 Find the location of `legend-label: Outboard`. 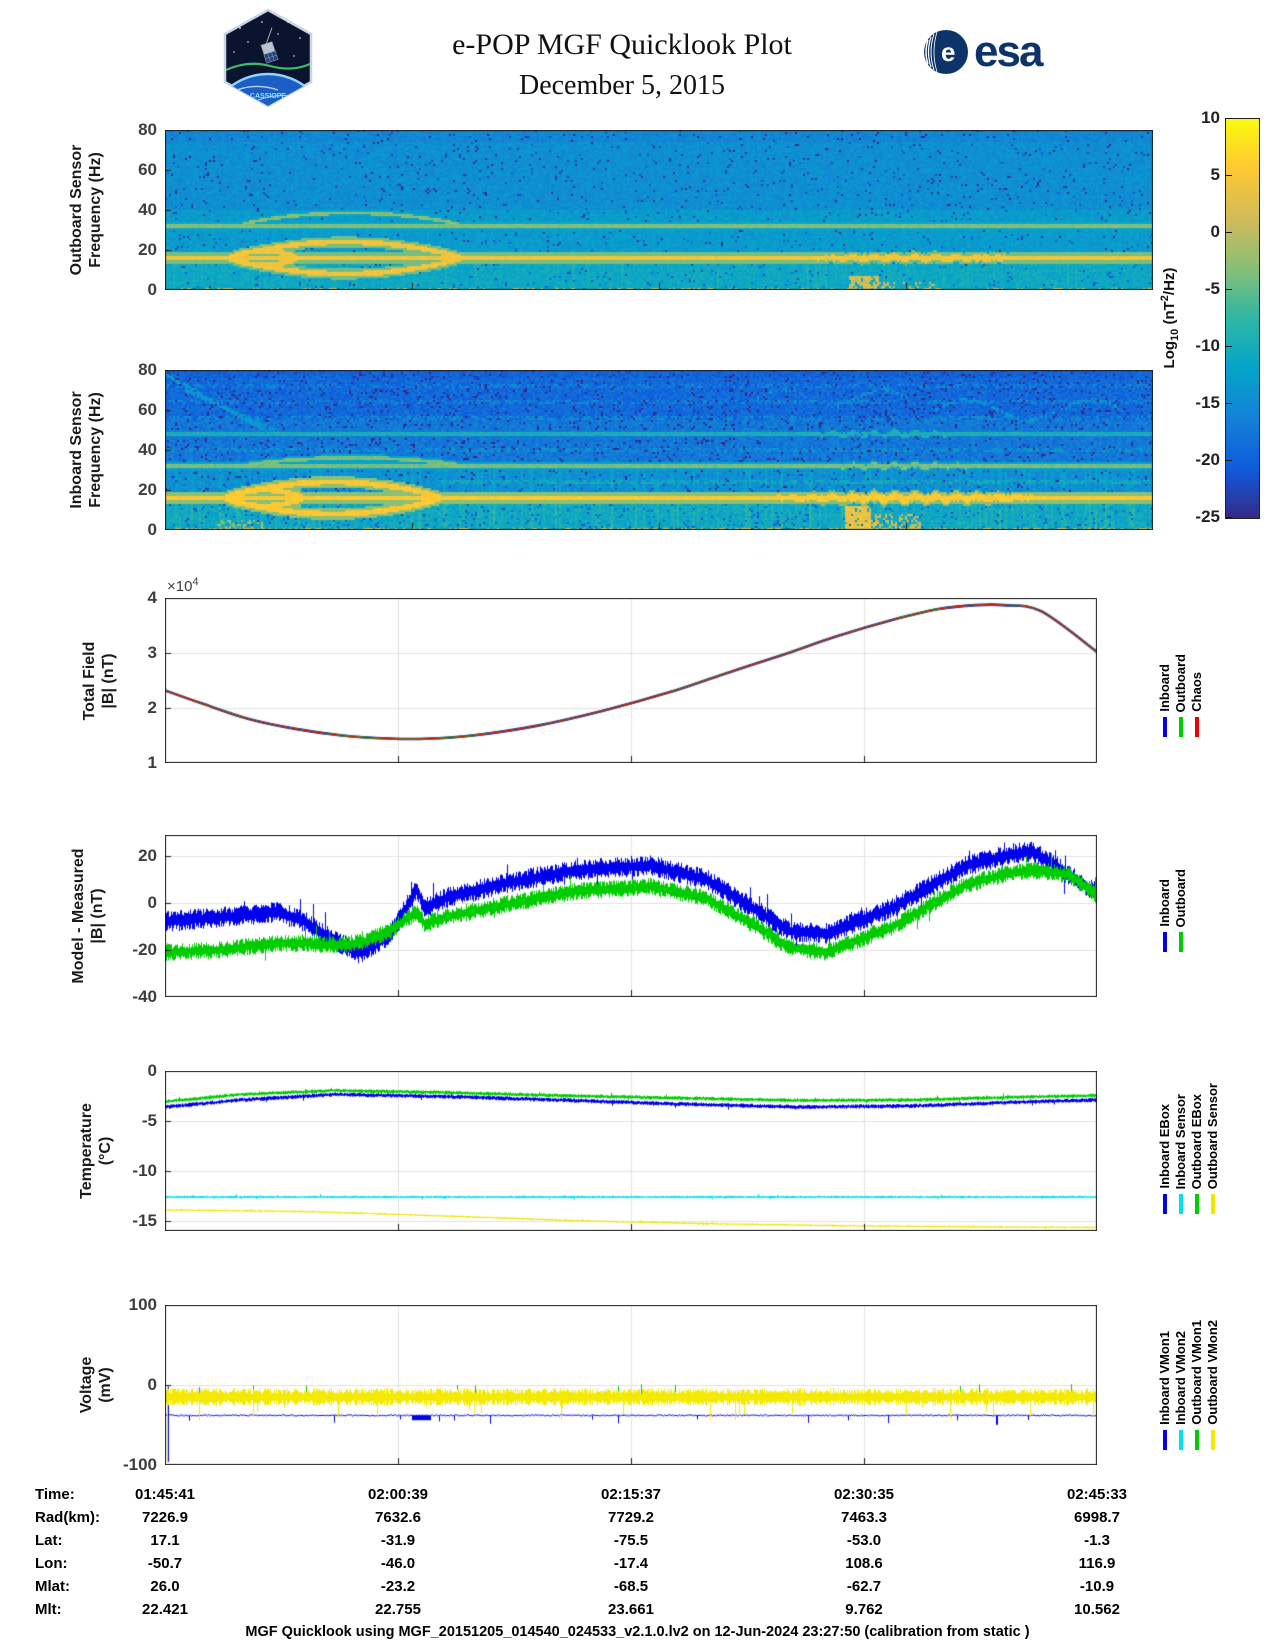

legend-label: Outboard is located at coordinates (1180, 683).